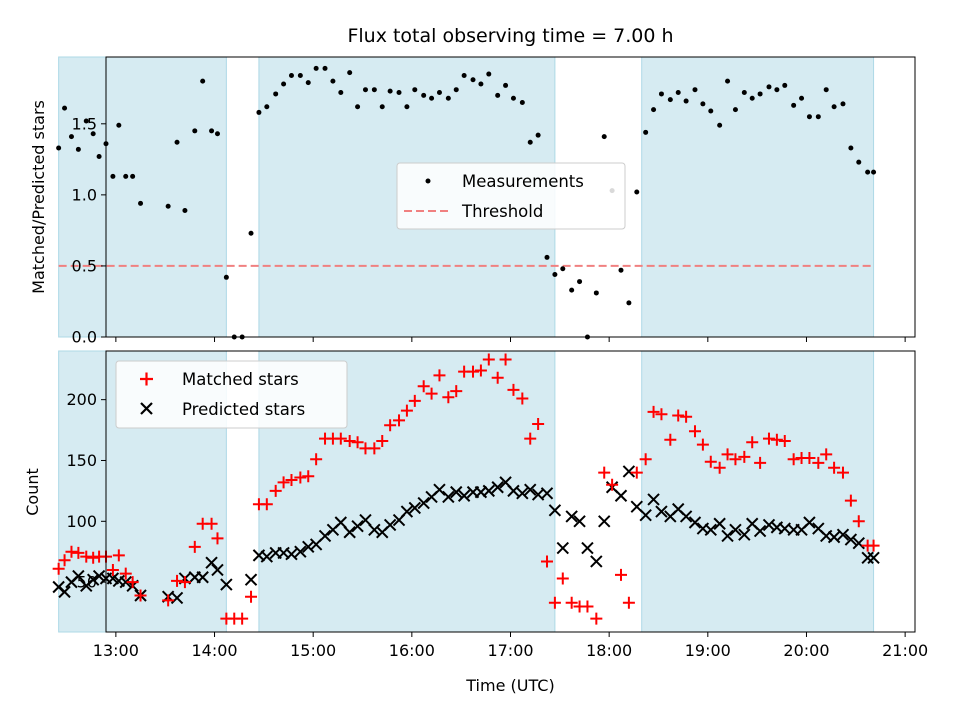 The image size is (960, 724). I want to click on x-tick-label: 19:00, so click(708, 650).